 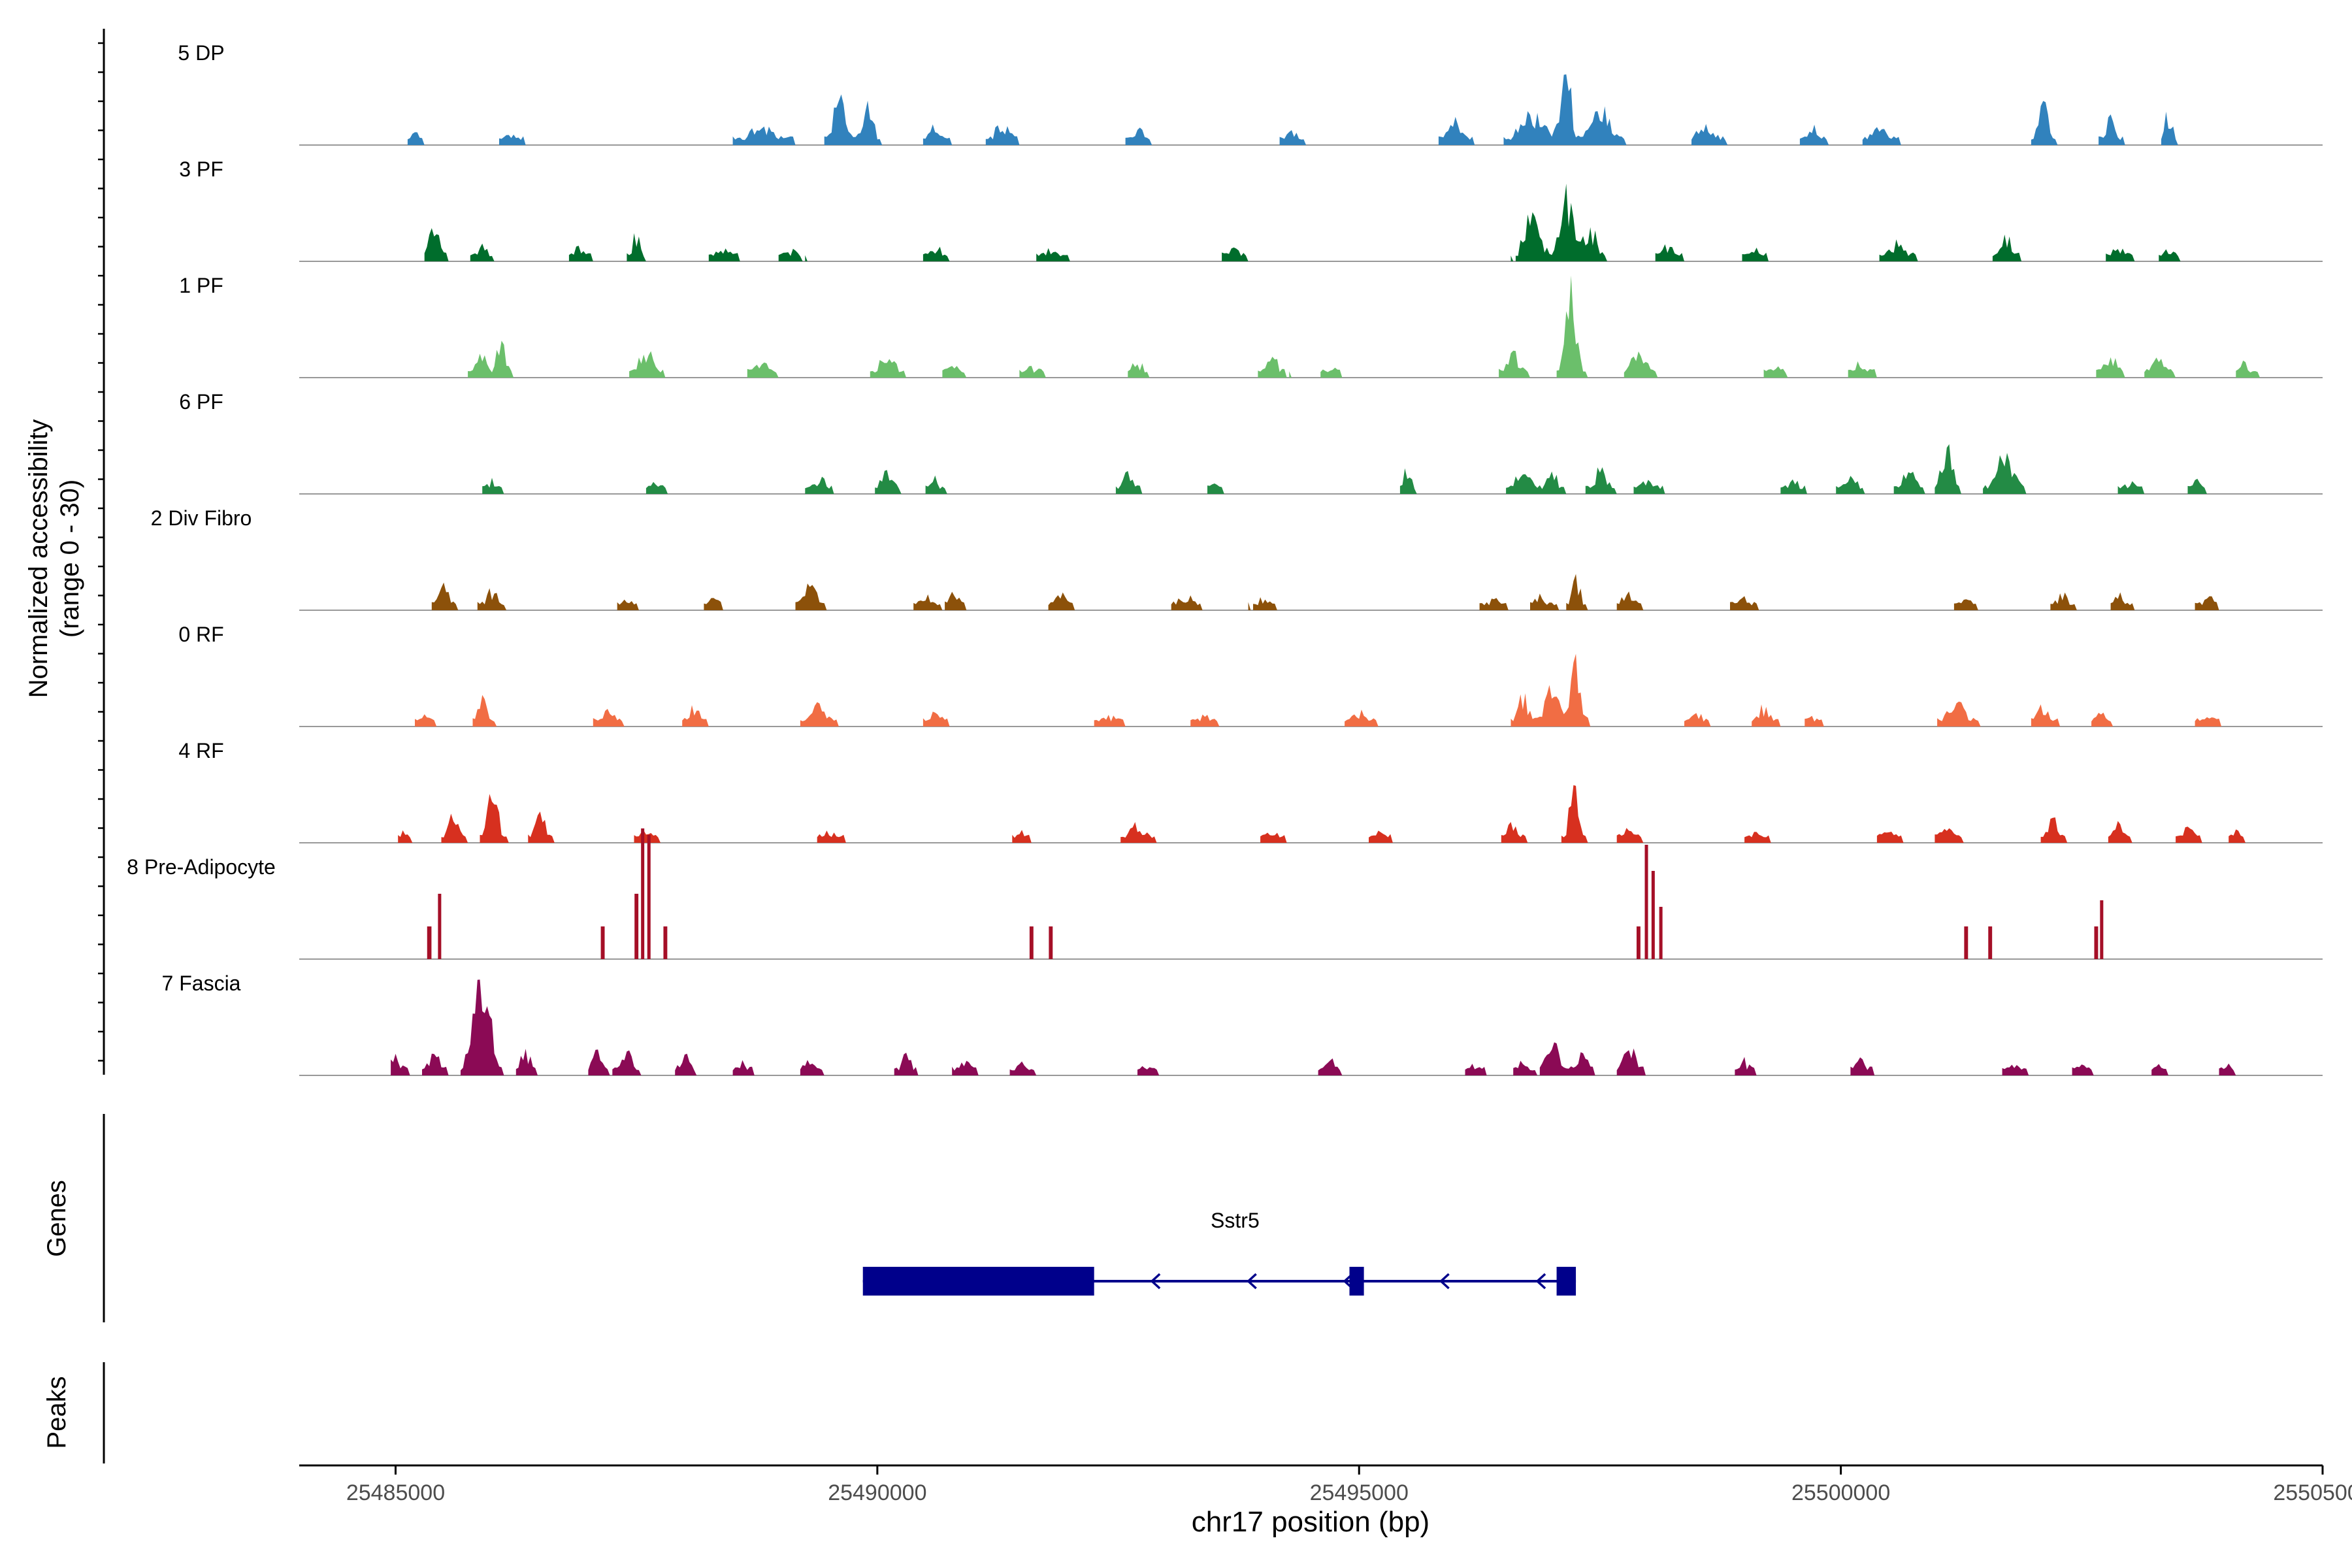 What do you see at coordinates (201, 867) in the screenshot?
I see `track-label: 8 Pre-Adipocyte` at bounding box center [201, 867].